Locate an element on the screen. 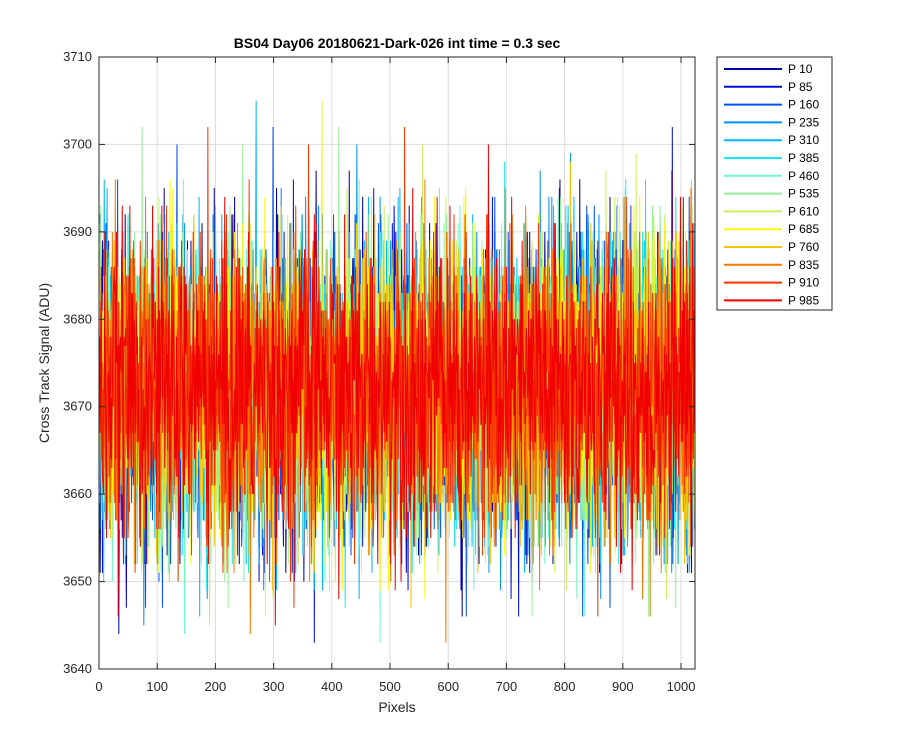 The width and height of the screenshot is (900, 750). x-axis-label: Pixels is located at coordinates (396, 707).